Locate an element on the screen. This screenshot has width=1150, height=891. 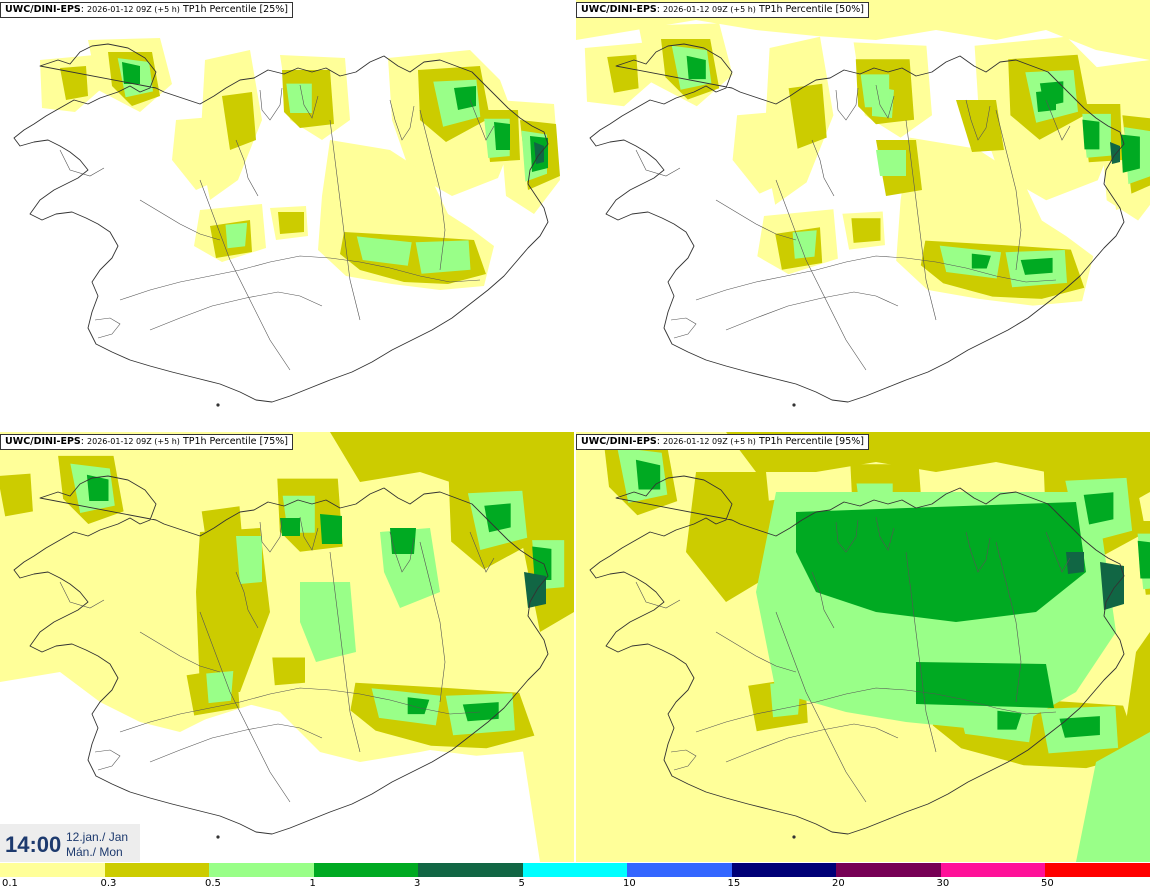
legend-tick-label: 30 is located at coordinates (943, 883).